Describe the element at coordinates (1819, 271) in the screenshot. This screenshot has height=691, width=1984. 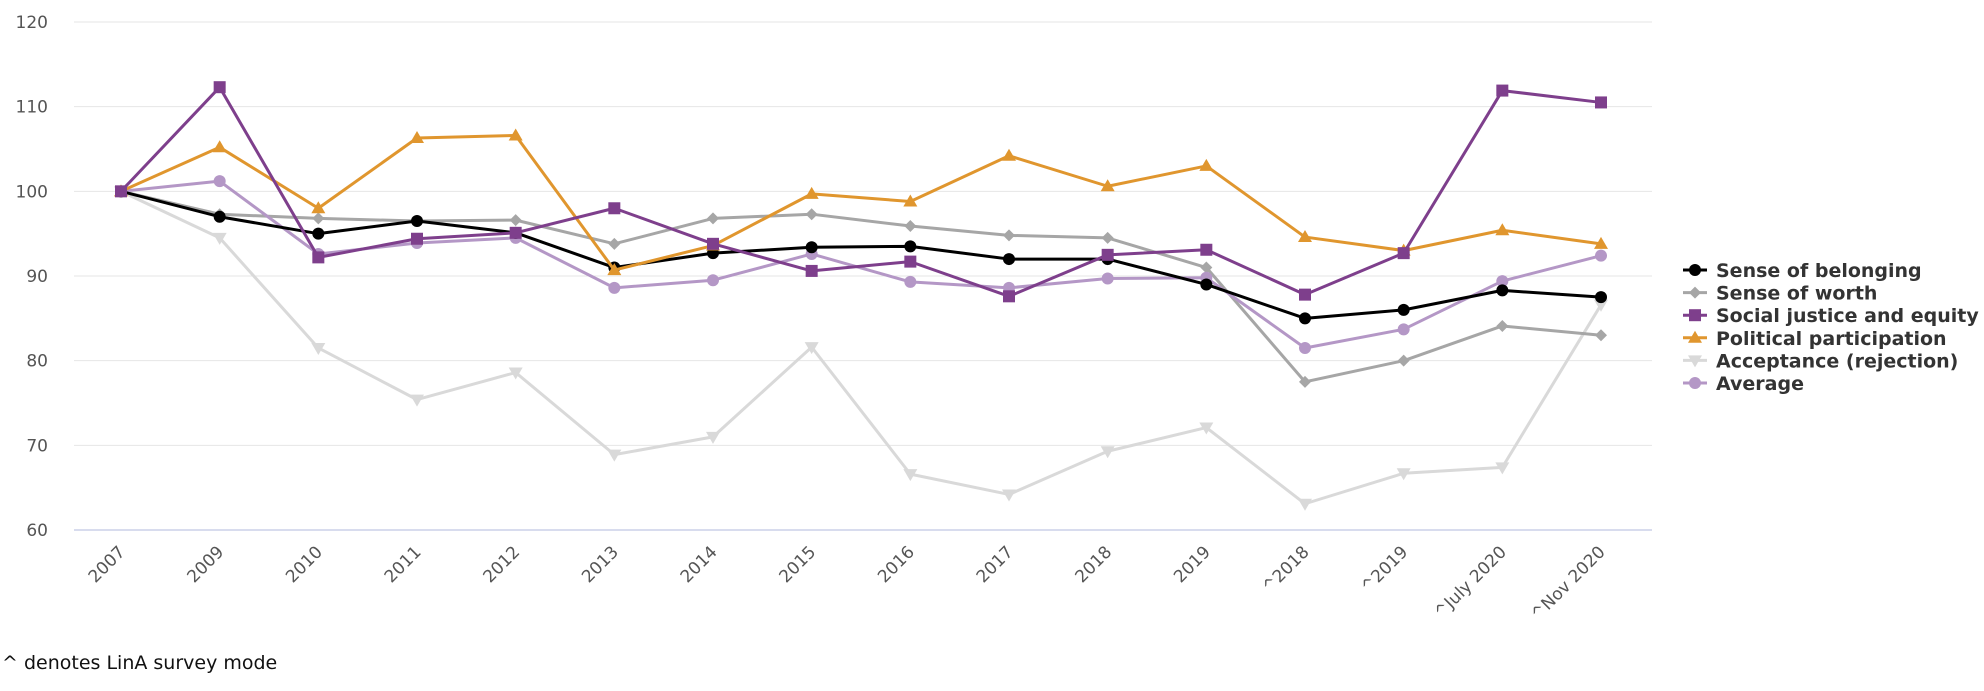
I see `legend-label: Sense of belonging` at that location.